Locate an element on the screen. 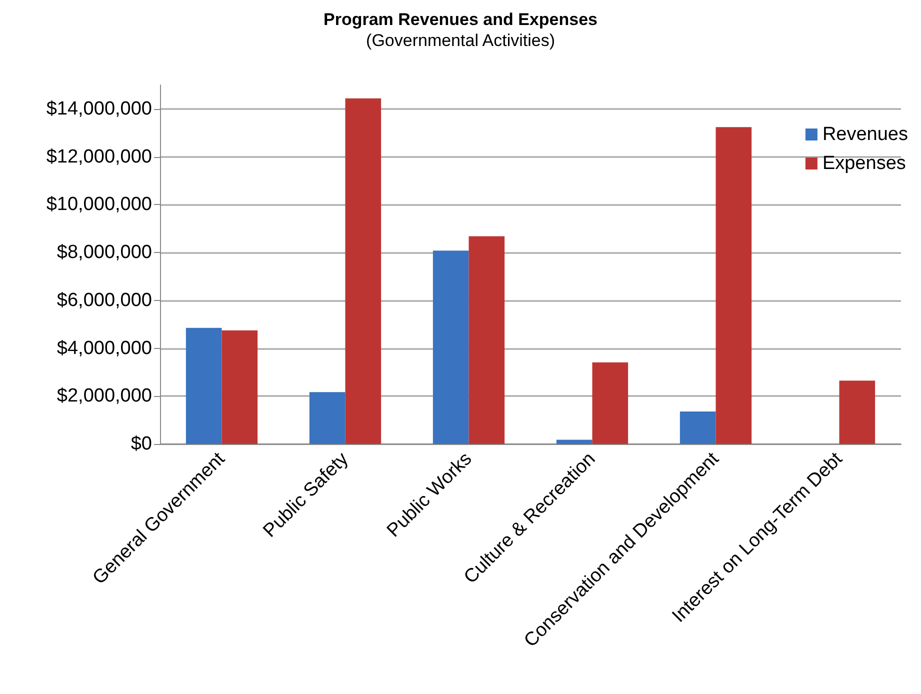 The width and height of the screenshot is (921, 694). y-tick-label: $8,000,000 is located at coordinates (104, 253).